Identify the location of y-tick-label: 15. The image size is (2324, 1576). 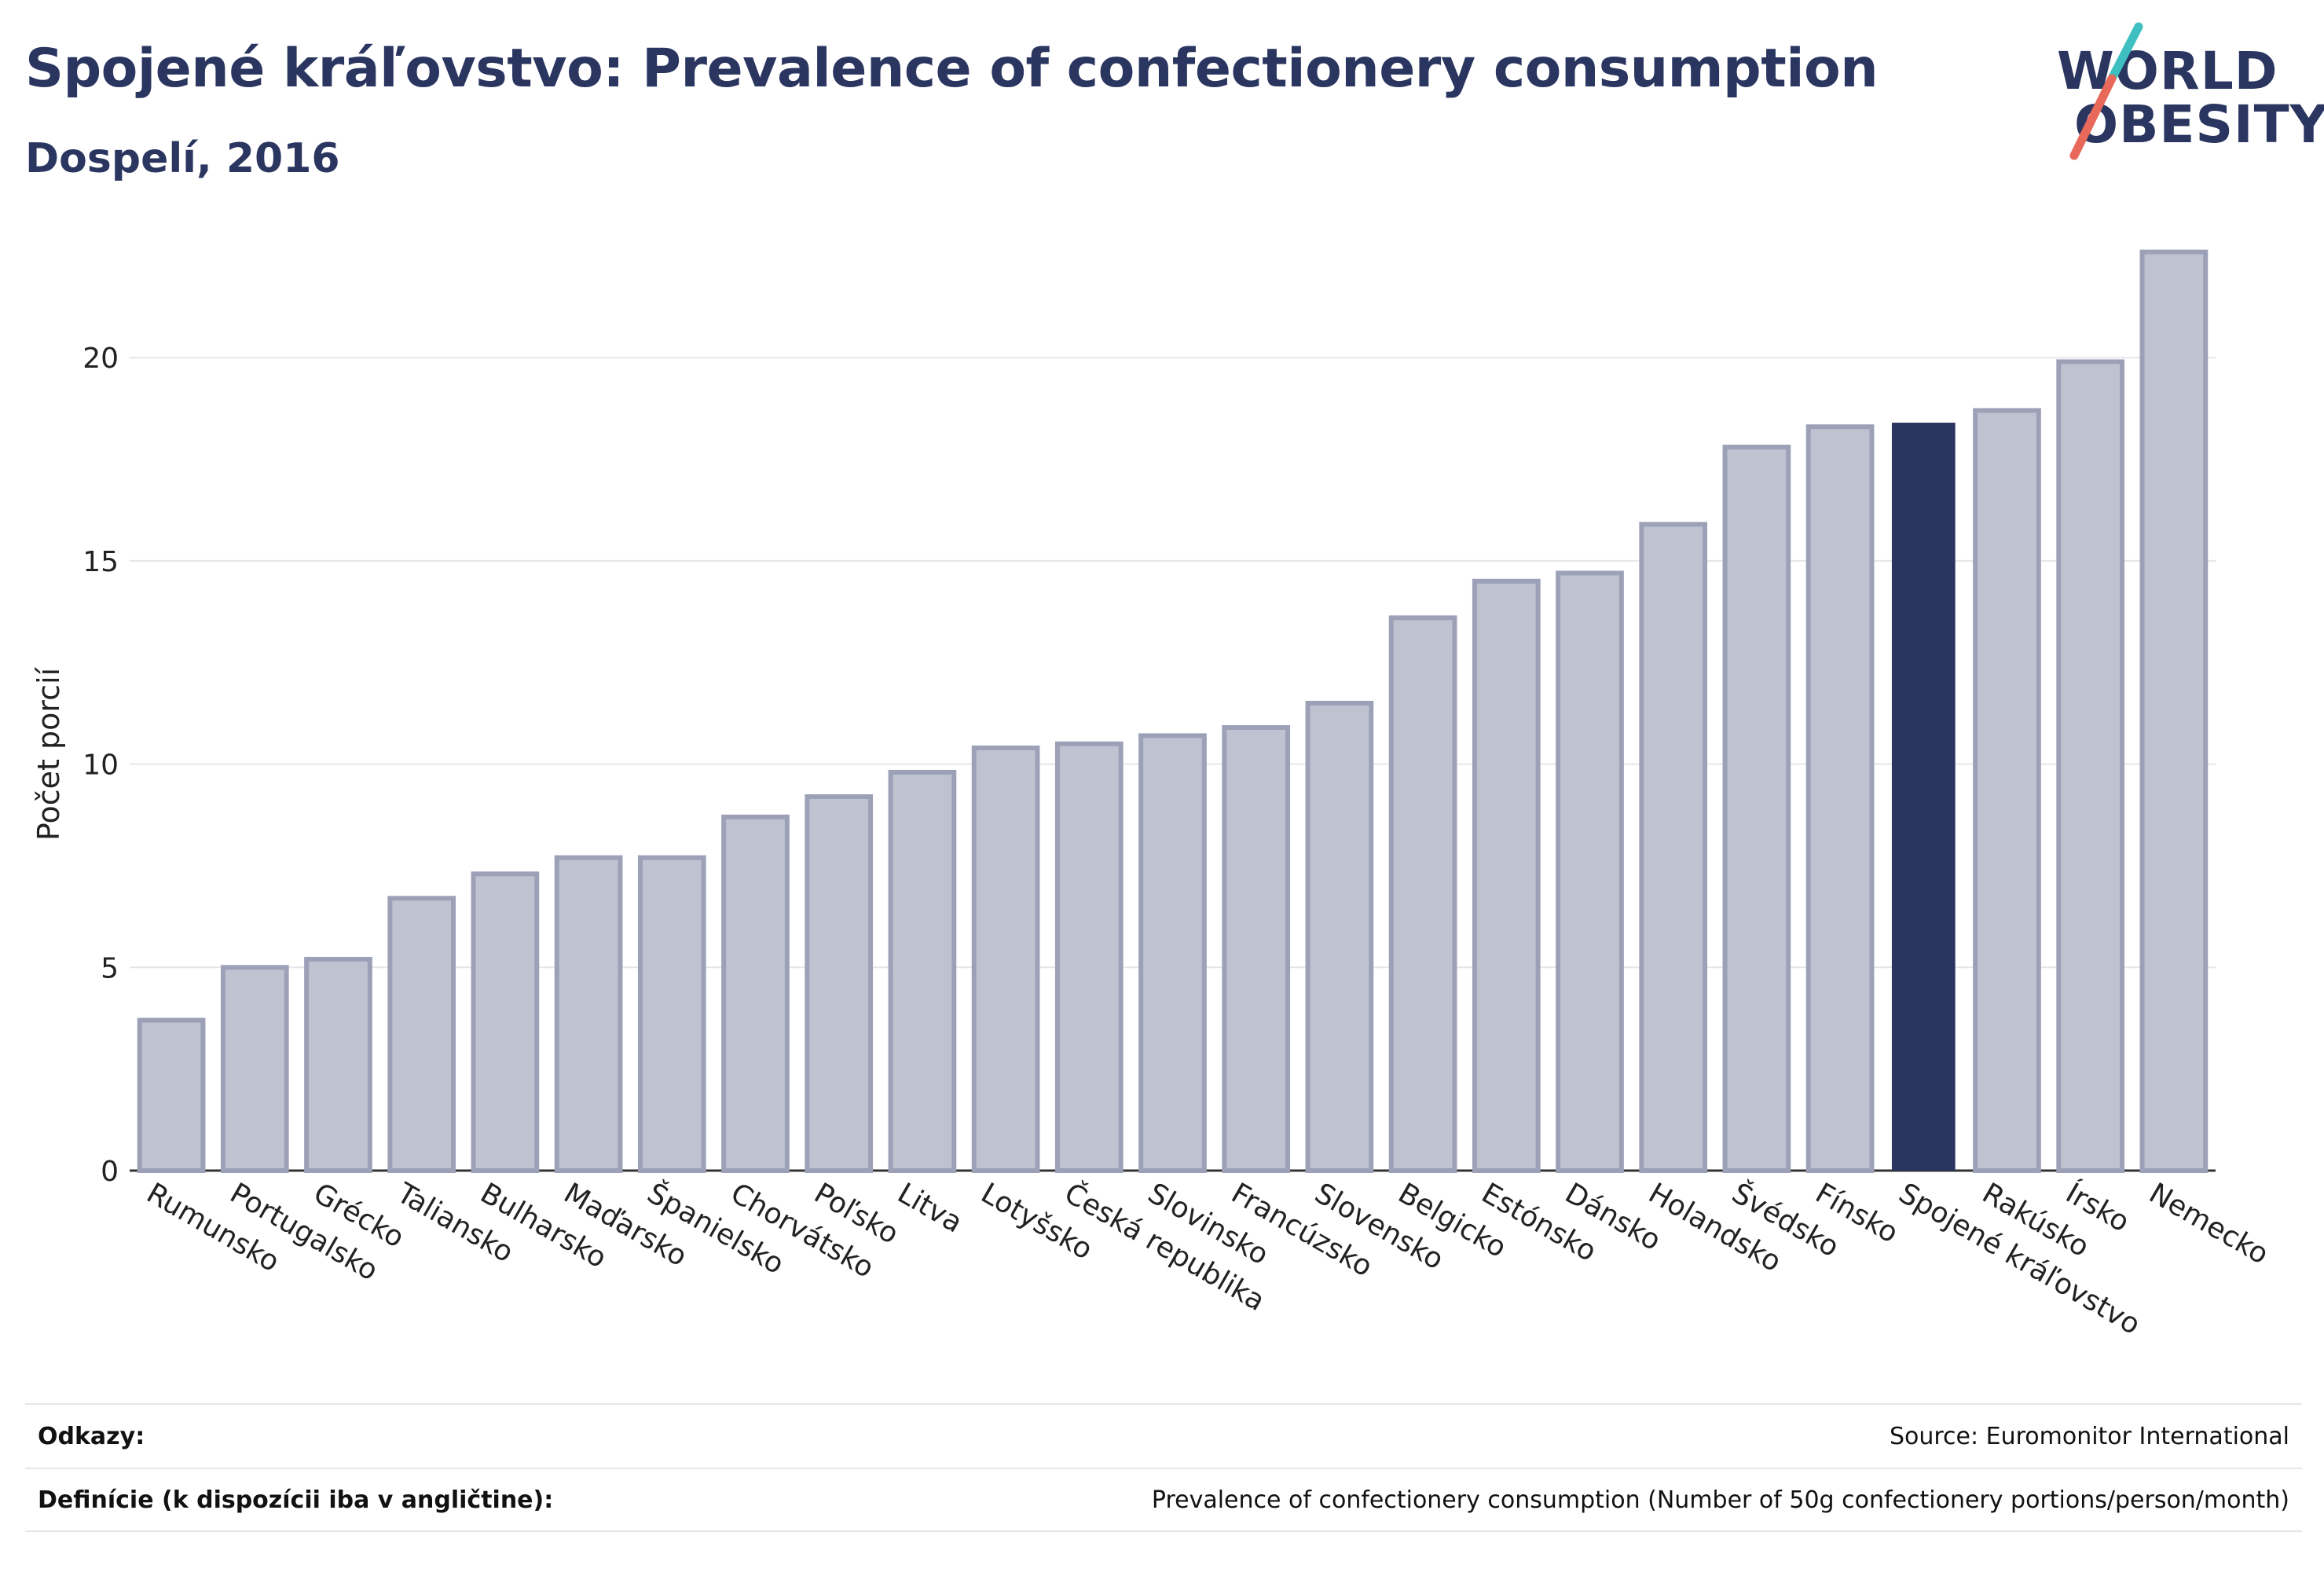
(100, 562).